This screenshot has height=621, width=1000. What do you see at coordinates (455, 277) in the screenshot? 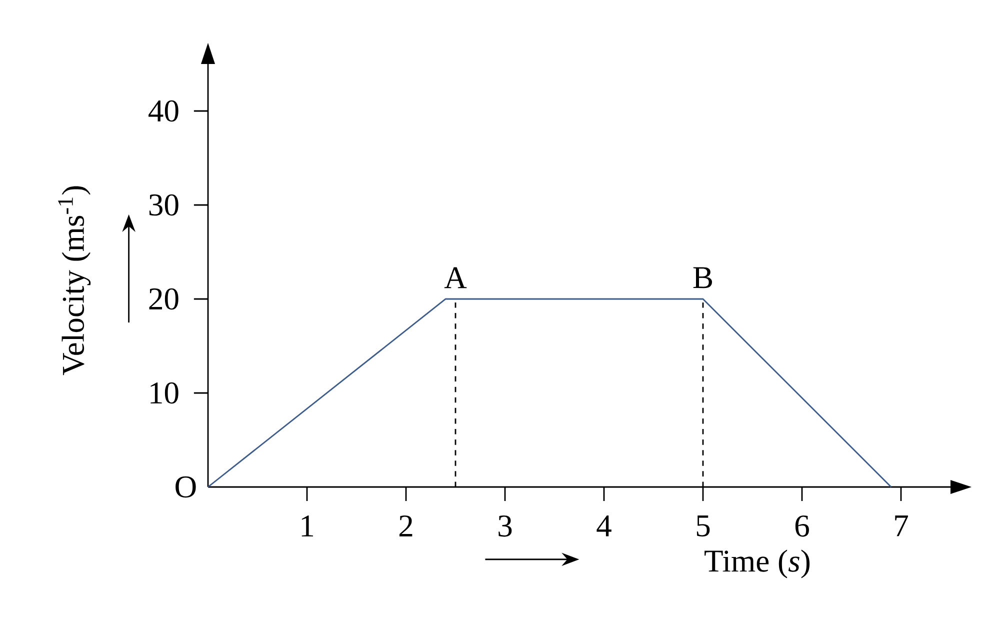
I see `ref-line-label: A` at bounding box center [455, 277].